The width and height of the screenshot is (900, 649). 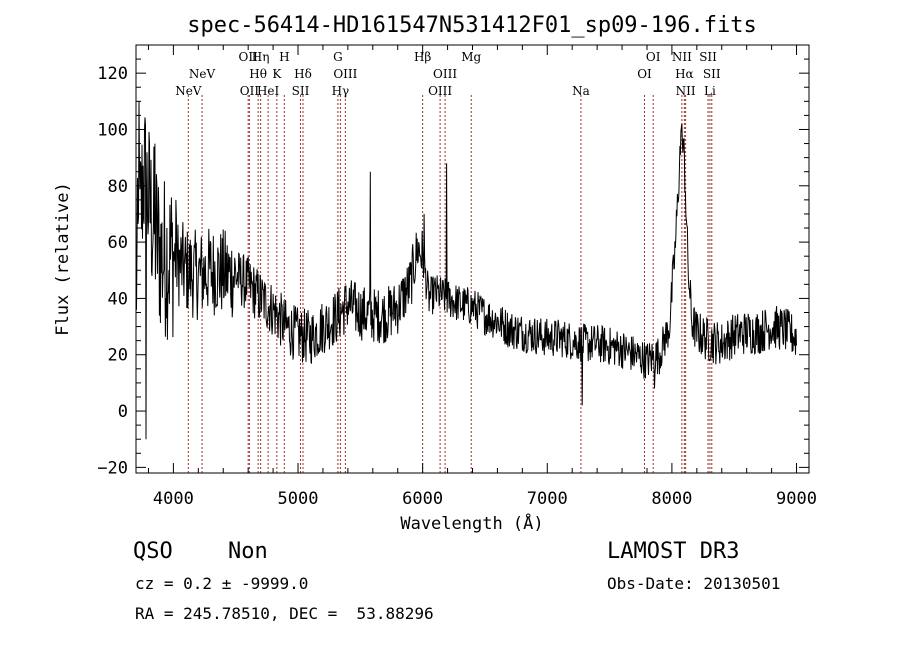 What do you see at coordinates (63, 259) in the screenshot?
I see `y-axis-label: Flux (relative)` at bounding box center [63, 259].